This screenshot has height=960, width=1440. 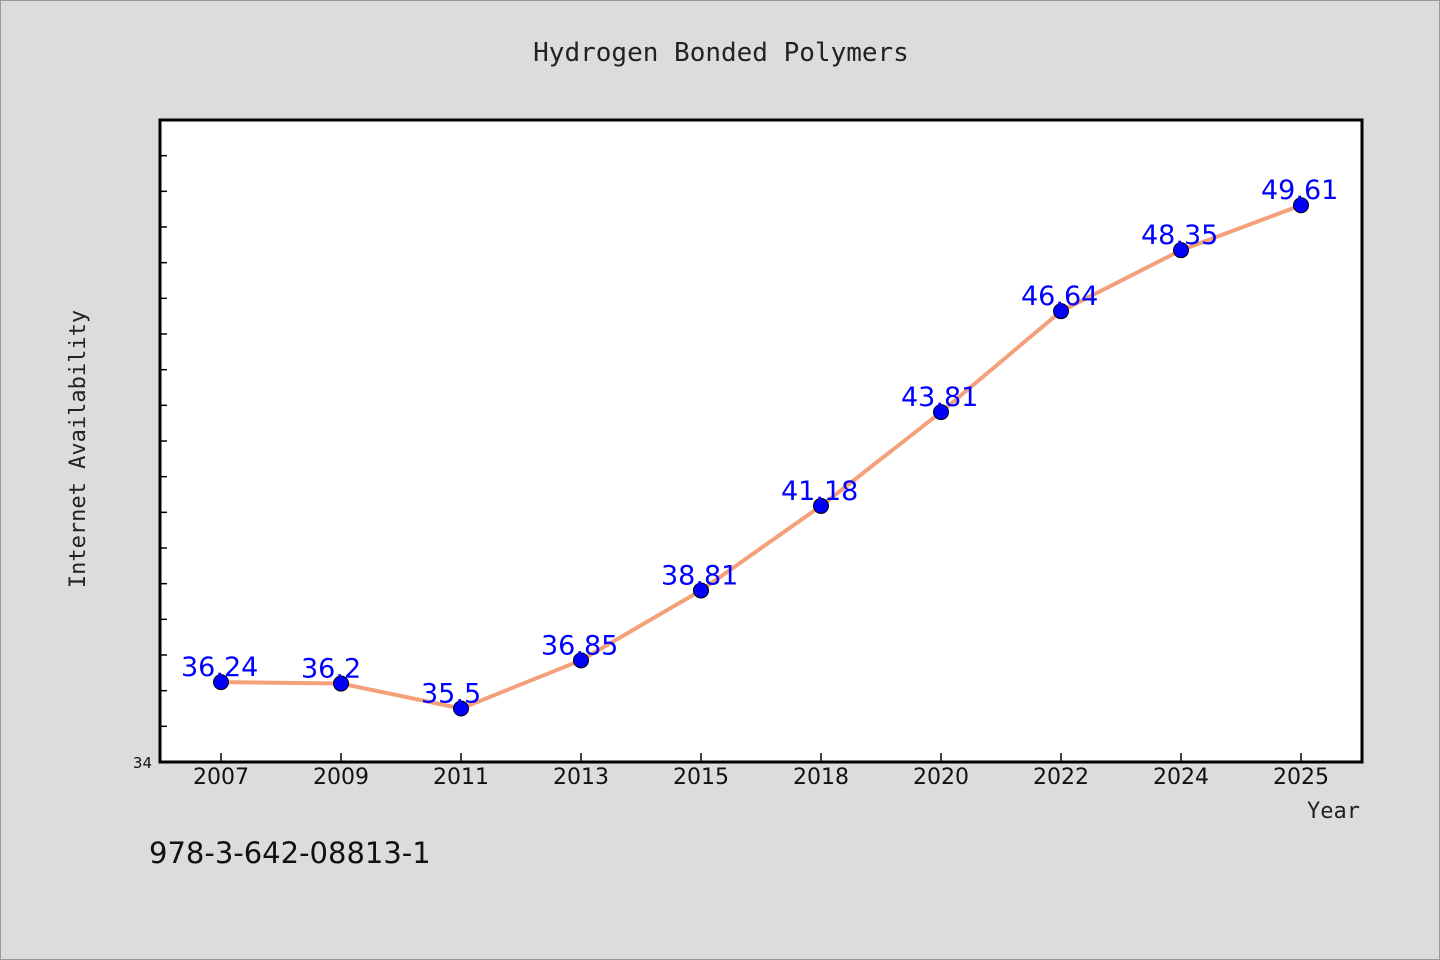 What do you see at coordinates (341, 777) in the screenshot?
I see `x-tick-label: 2009` at bounding box center [341, 777].